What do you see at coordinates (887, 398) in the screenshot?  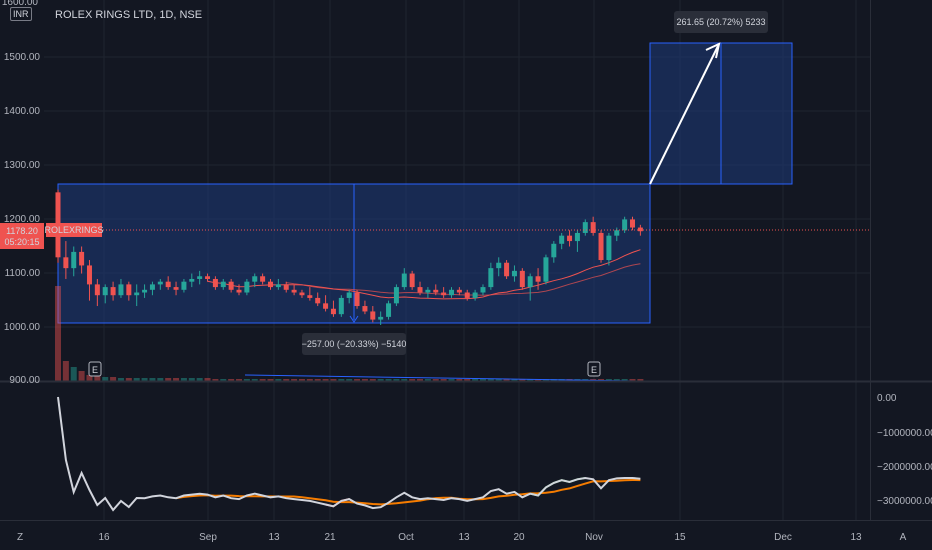 I see `indicator-axis-label: 0.00` at bounding box center [887, 398].